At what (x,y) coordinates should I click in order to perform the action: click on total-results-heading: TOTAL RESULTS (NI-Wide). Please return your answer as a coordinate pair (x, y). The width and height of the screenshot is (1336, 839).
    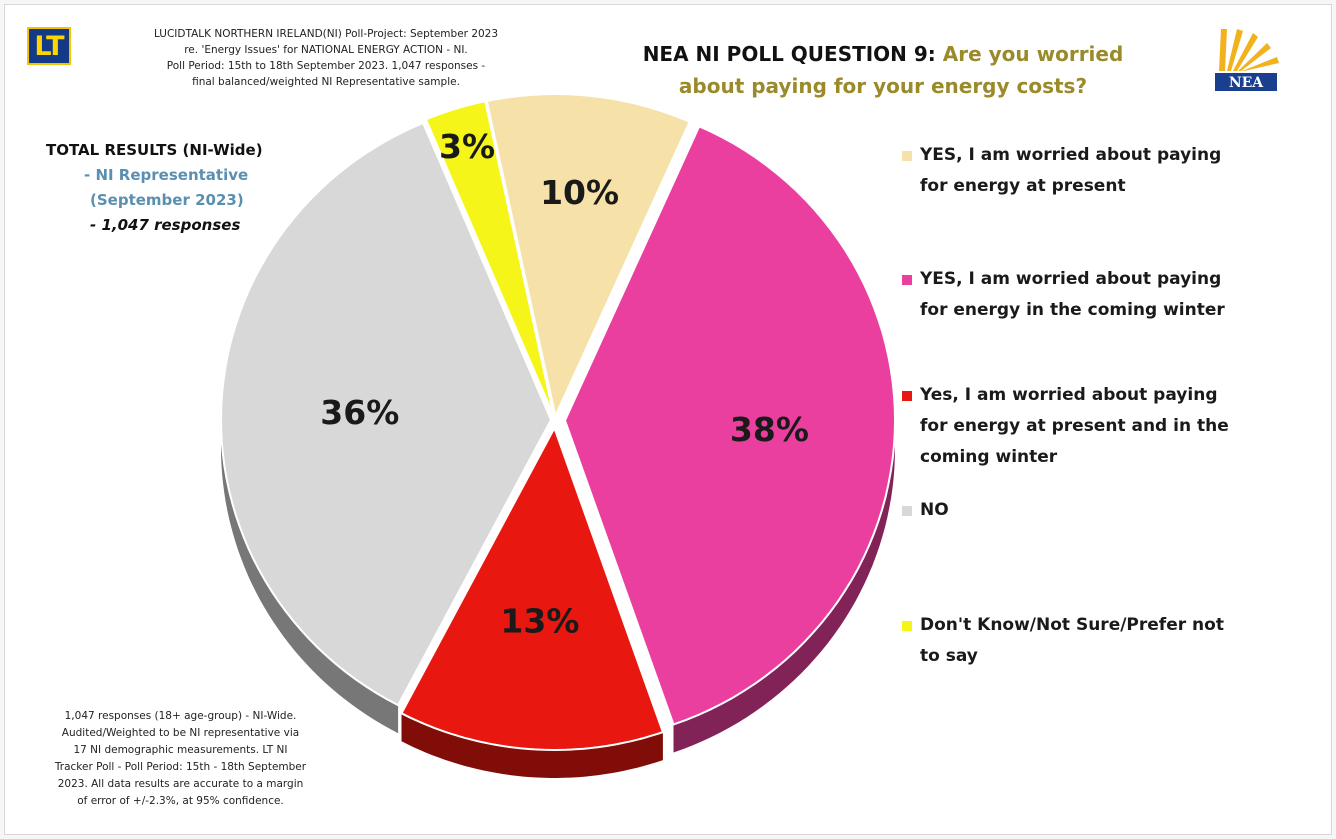
    Looking at the image, I should click on (154, 150).